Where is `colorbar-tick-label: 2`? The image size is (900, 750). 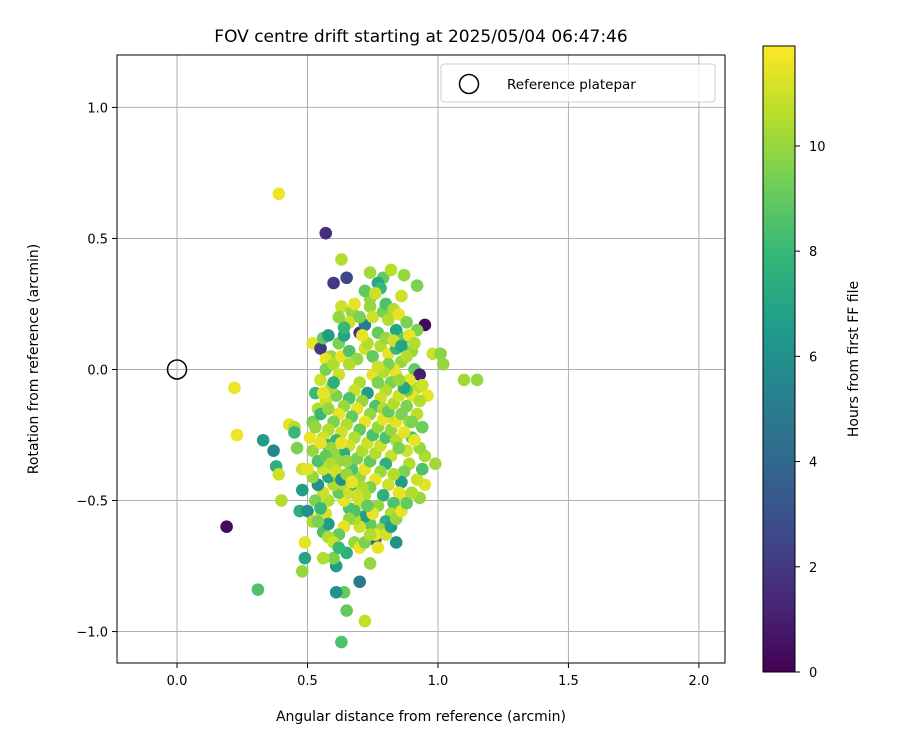
colorbar-tick-label: 2 is located at coordinates (813, 568).